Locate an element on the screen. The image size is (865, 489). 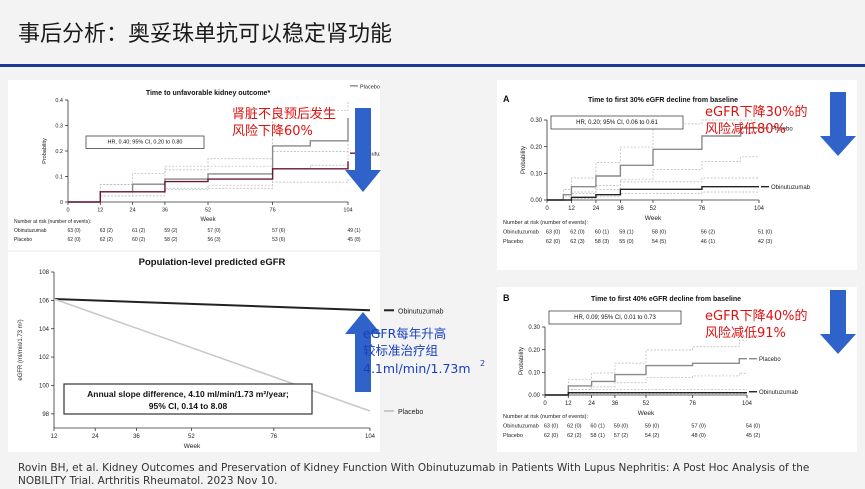
p2-risk-cell: 46 (1) is located at coordinates (708, 242).